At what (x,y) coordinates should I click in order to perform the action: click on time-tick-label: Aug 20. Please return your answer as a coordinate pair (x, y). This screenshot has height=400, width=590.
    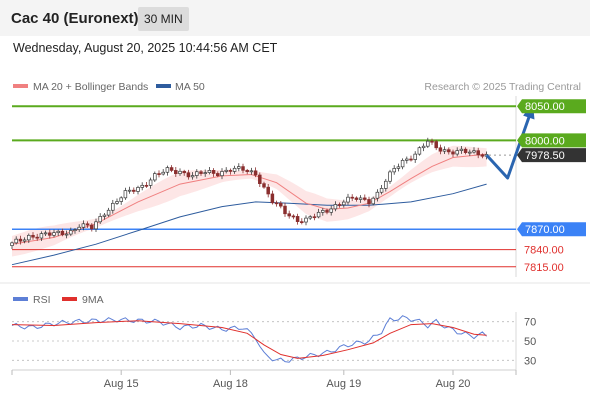
    Looking at the image, I should click on (453, 384).